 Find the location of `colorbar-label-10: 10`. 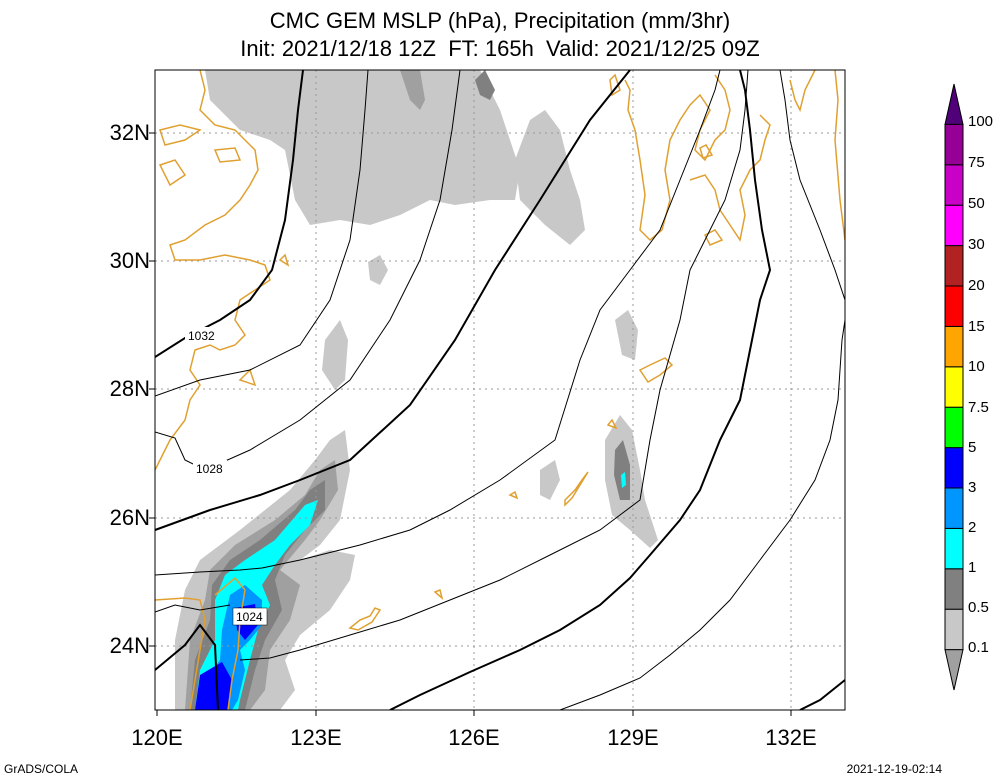

colorbar-label-10: 10 is located at coordinates (976, 366).